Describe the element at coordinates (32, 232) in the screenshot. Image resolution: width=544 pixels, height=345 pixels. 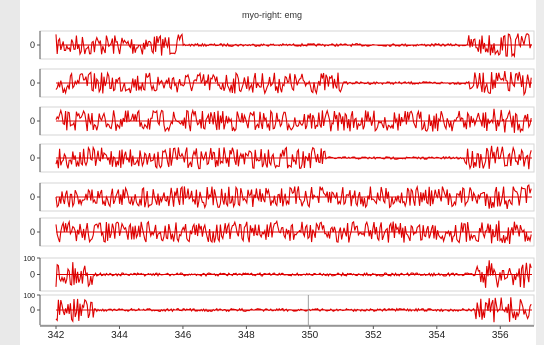
I see `y-tick-label-6-1: 0` at that location.